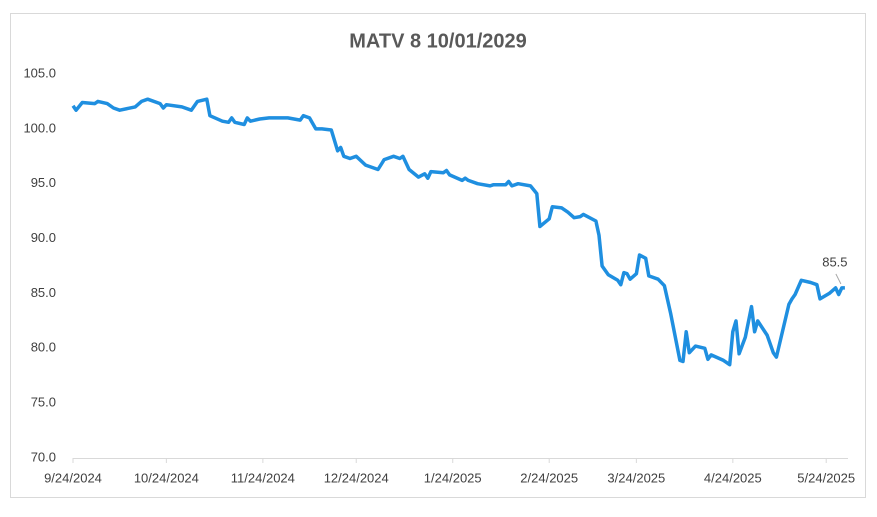 Image resolution: width=877 pixels, height=517 pixels. I want to click on x-tick-label: 9/24/2024, so click(73, 477).